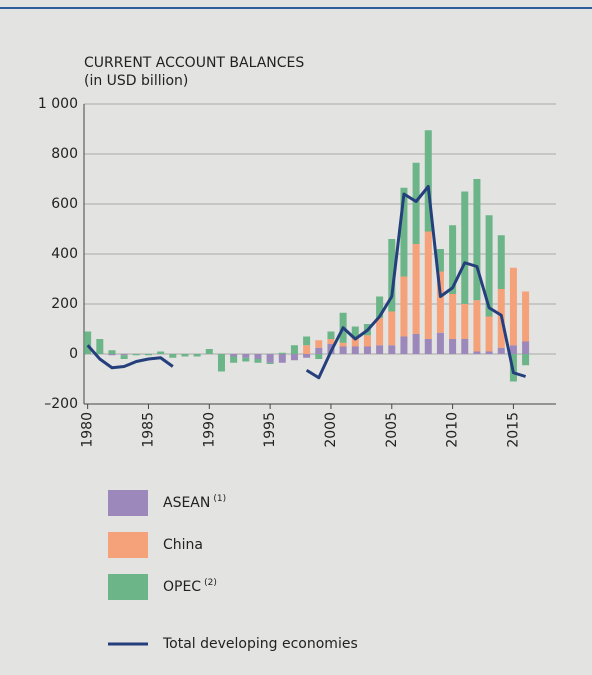  Describe the element at coordinates (64, 154) in the screenshot. I see `y-tick-label: 800` at that location.